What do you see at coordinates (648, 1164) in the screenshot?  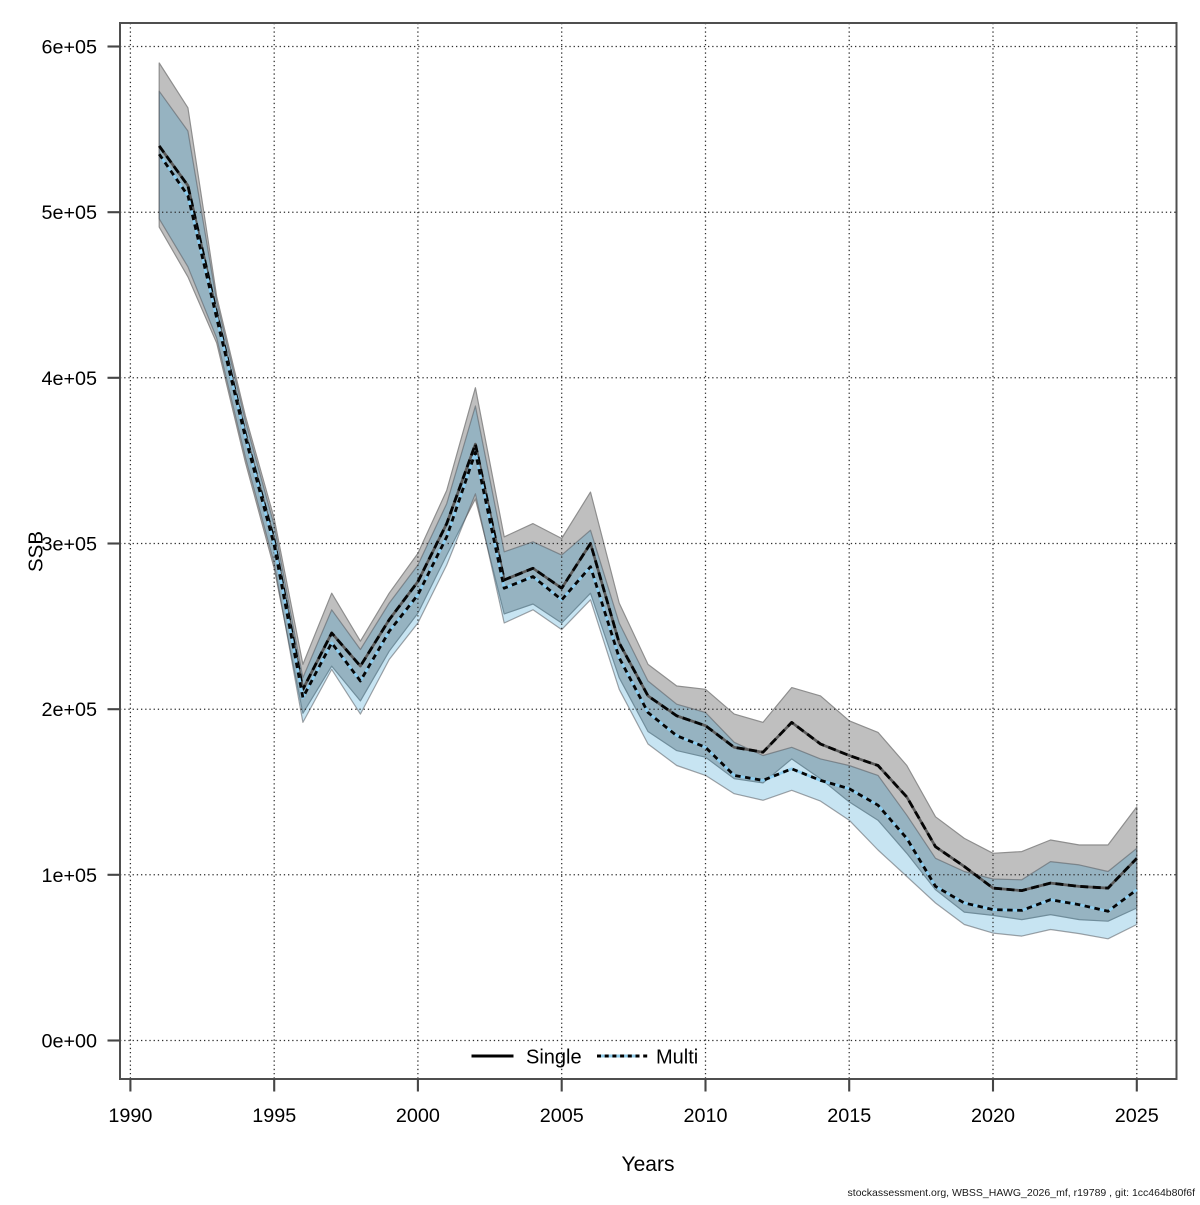 I see `svg-text: Years` at bounding box center [648, 1164].